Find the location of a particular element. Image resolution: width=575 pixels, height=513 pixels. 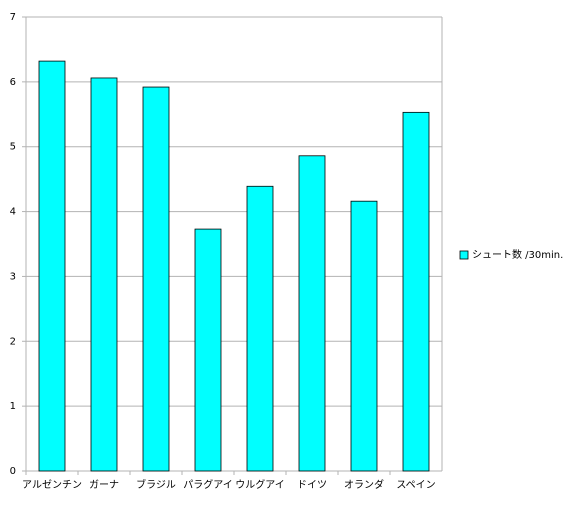

x-tick-label: ウルグアイ is located at coordinates (260, 484).